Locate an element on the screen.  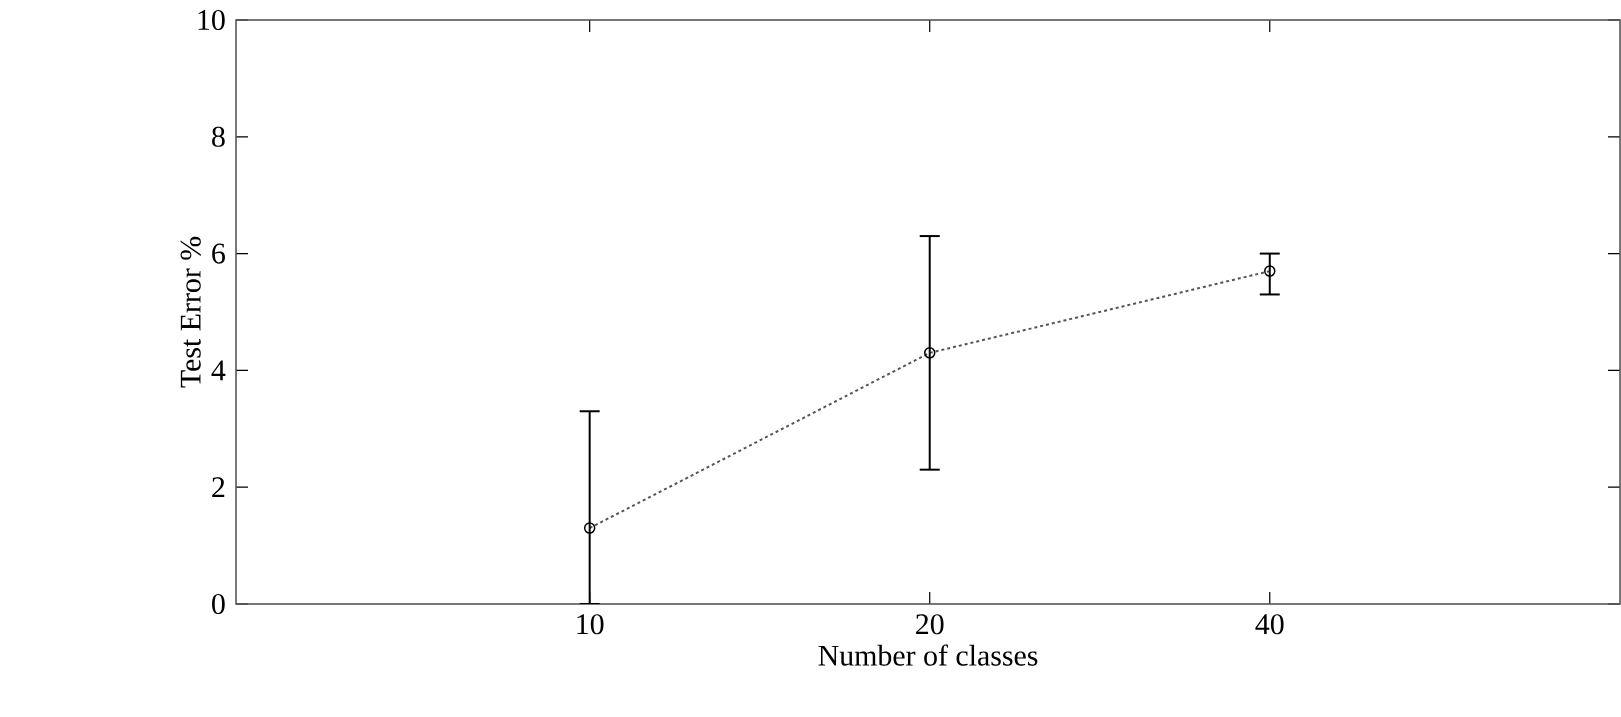
y-tick-label: 0 is located at coordinates (218, 604).